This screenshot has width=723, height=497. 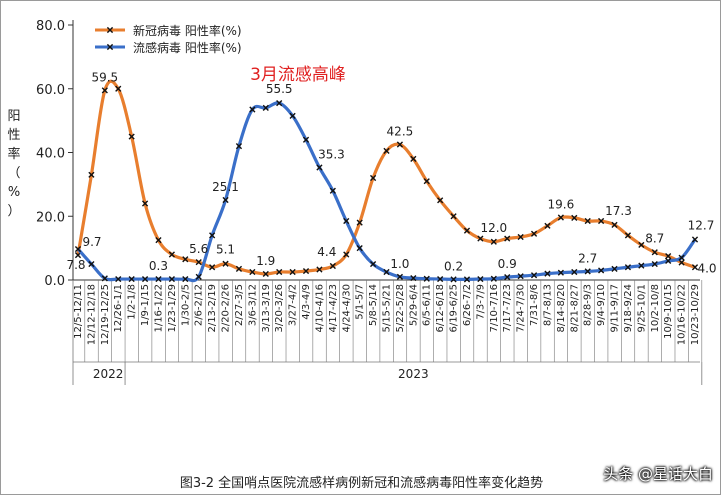 What do you see at coordinates (615, 308) in the screenshot?
I see `x-tick-label: 9/11-9/17` at bounding box center [615, 308].